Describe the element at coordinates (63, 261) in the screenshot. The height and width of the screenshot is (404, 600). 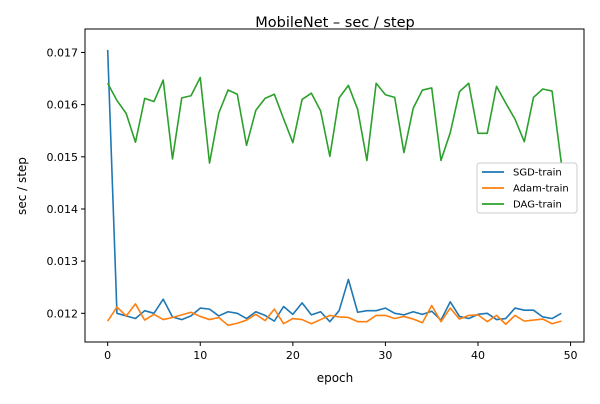
I see `y-tick-label: 0.013` at that location.